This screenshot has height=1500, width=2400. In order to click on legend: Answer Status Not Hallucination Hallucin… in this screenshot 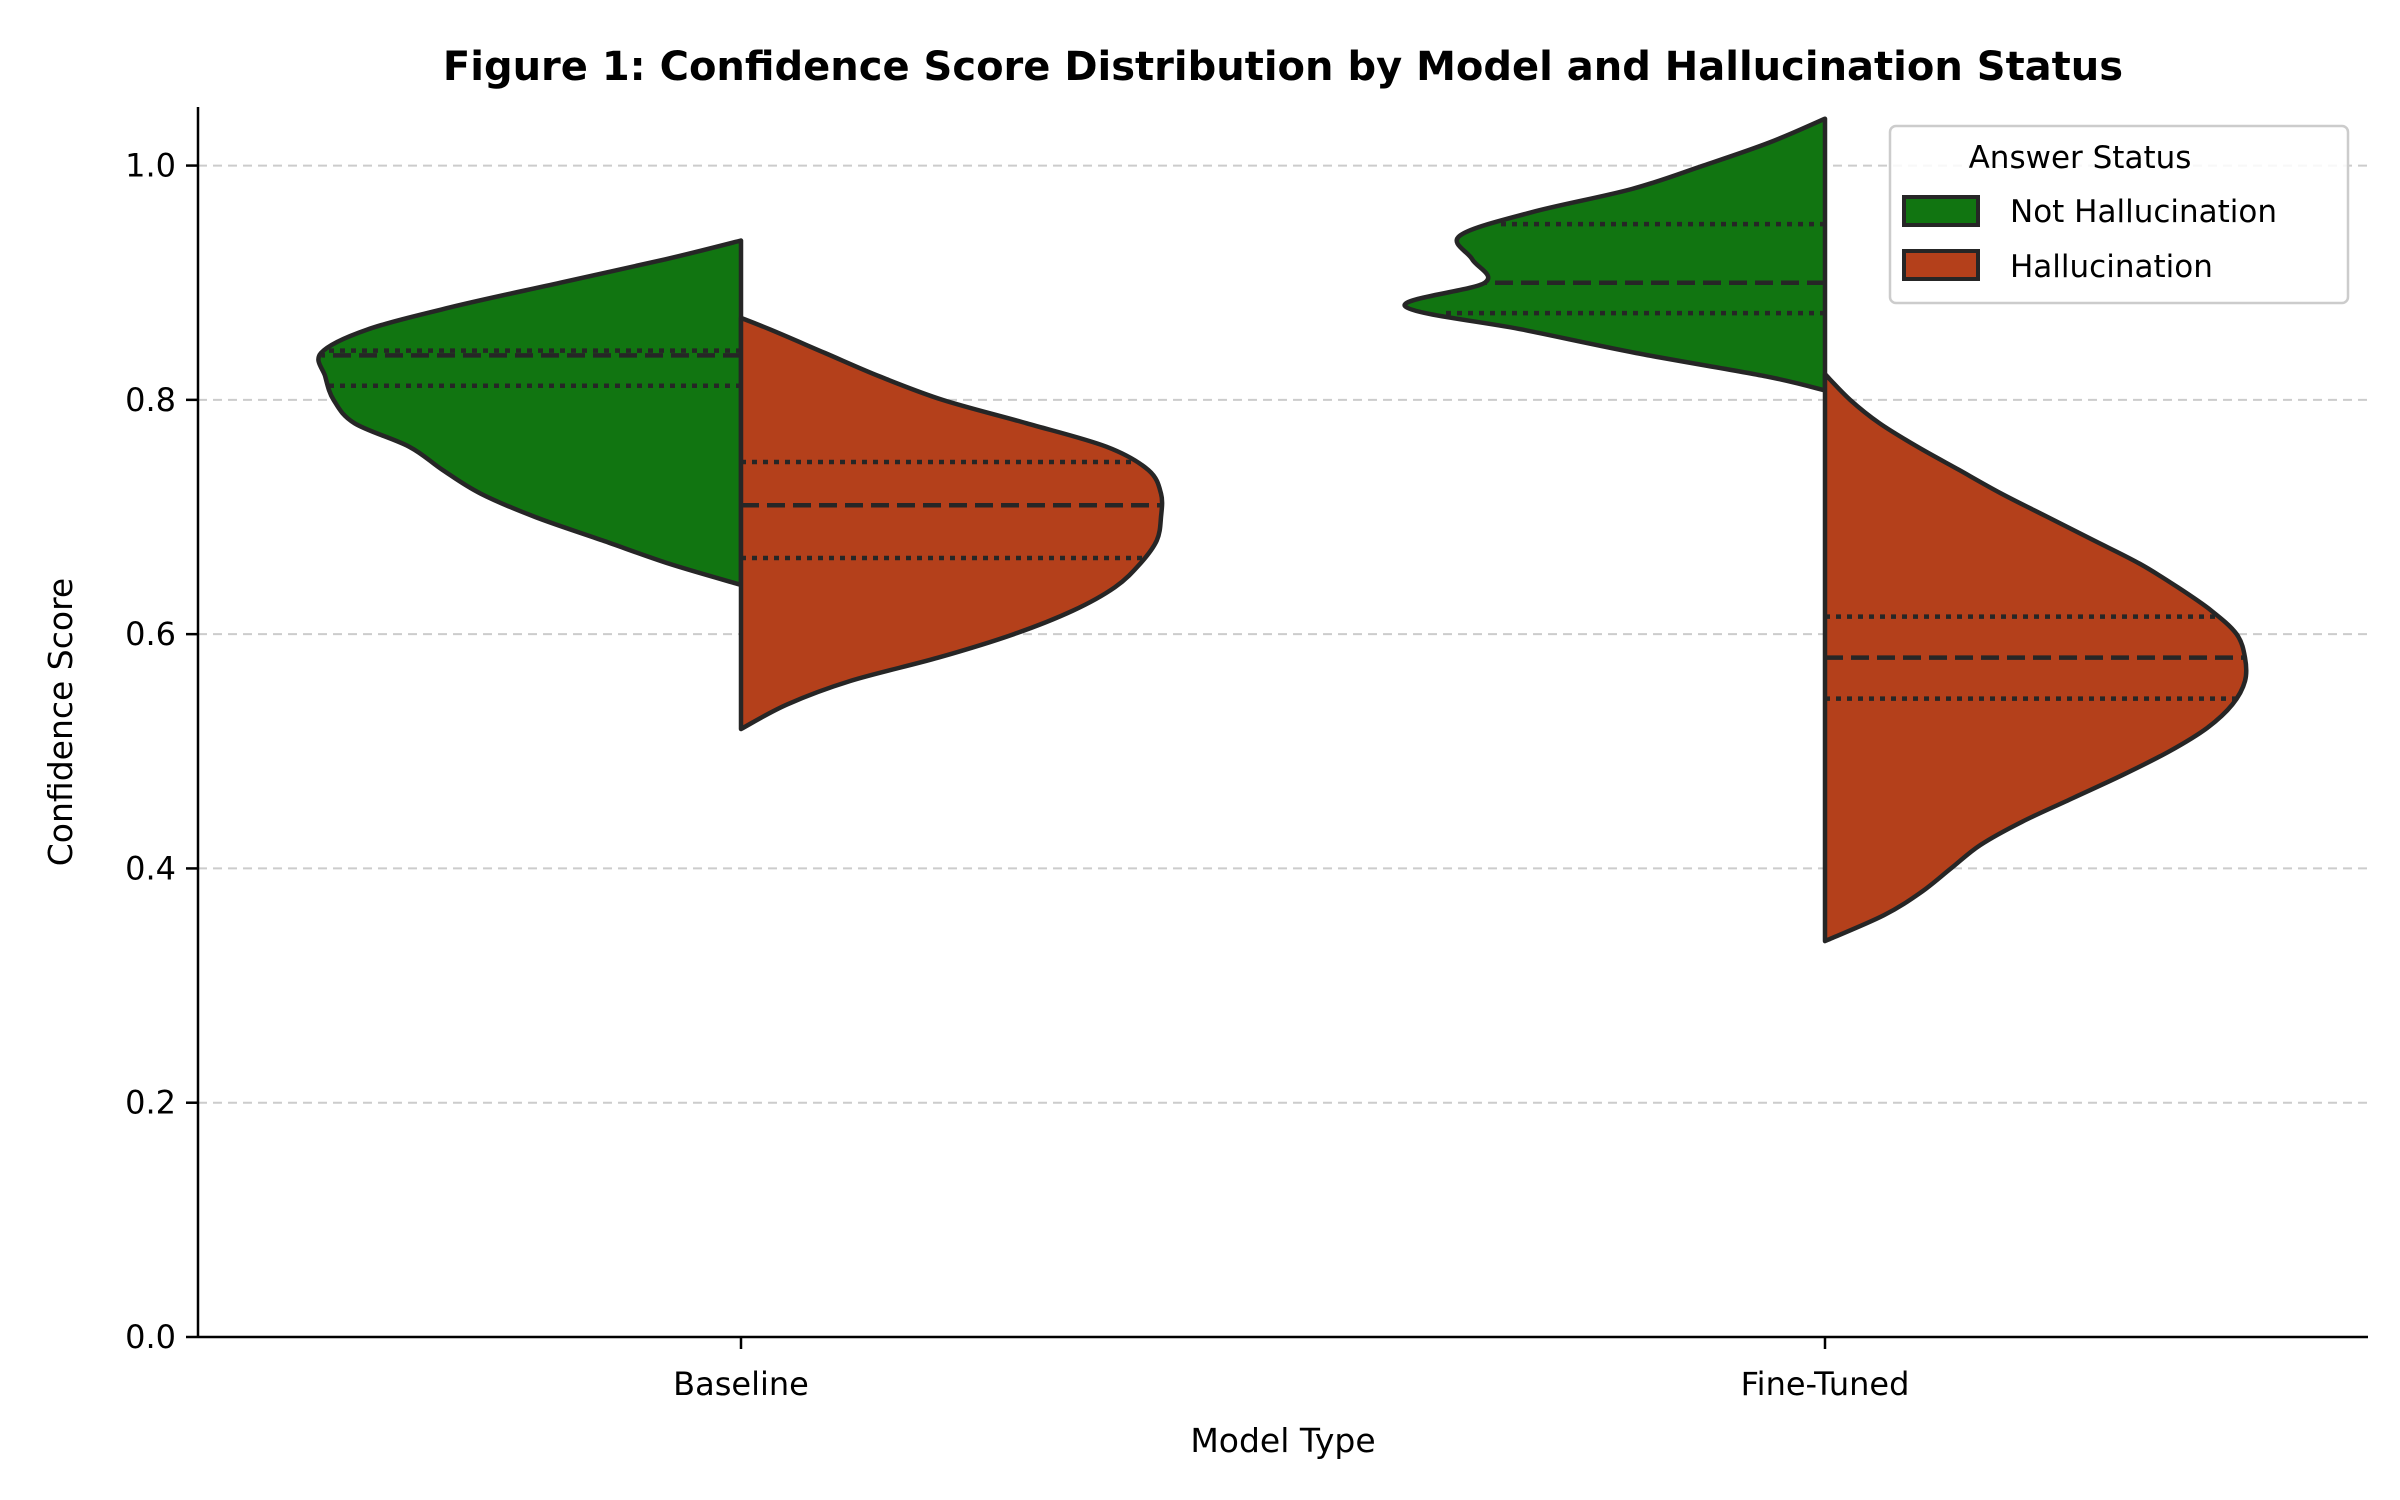, I will do `click(2119, 214)`.